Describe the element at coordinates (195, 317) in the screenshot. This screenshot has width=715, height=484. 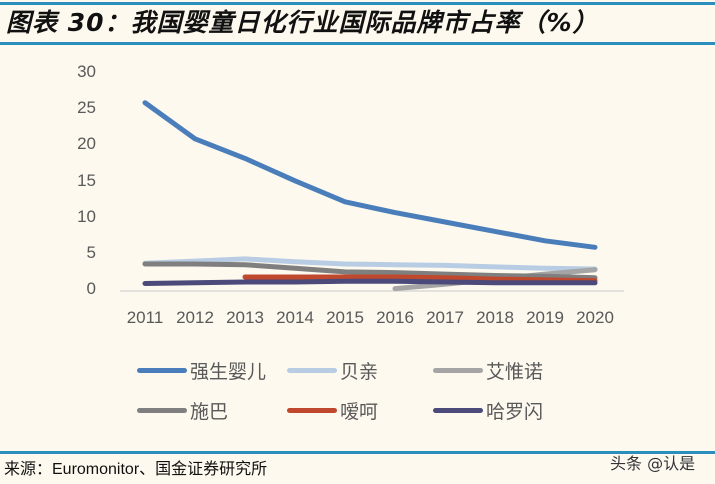
I see `x-tick-label: 2012` at that location.